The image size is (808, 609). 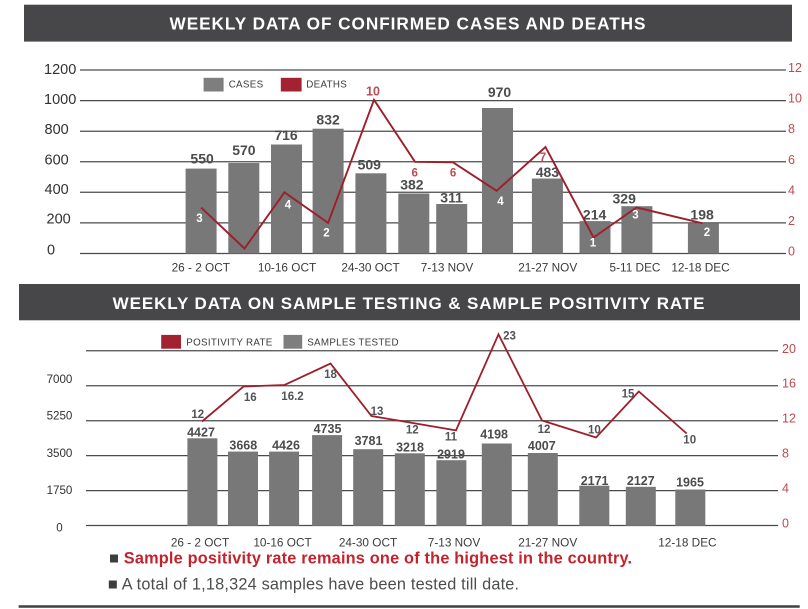 What do you see at coordinates (451, 455) in the screenshot?
I see `svg-text: 2919` at bounding box center [451, 455].